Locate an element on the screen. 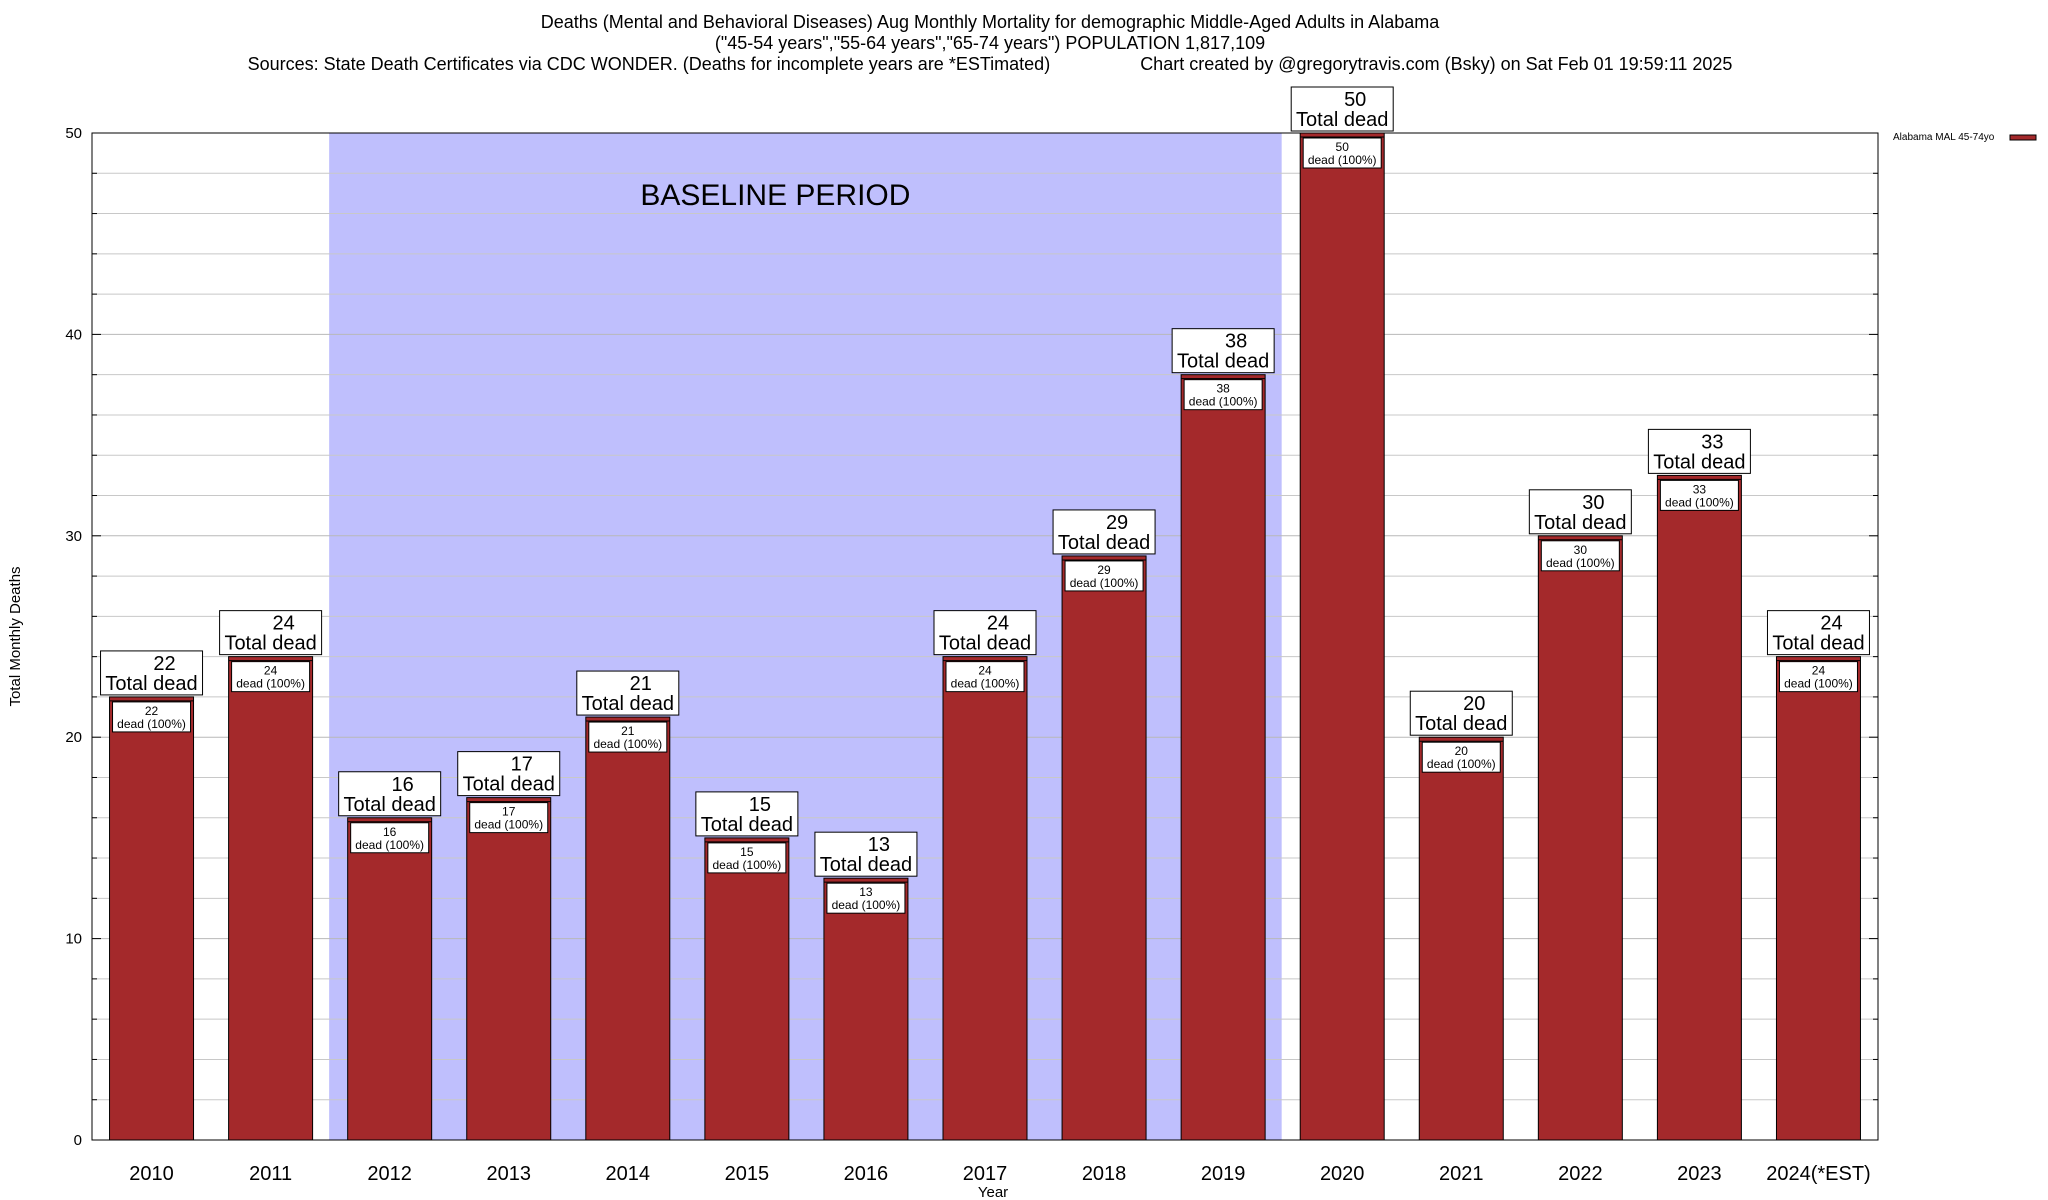 The image size is (2048, 1200). bar-2024(*EST) is located at coordinates (1818, 898).